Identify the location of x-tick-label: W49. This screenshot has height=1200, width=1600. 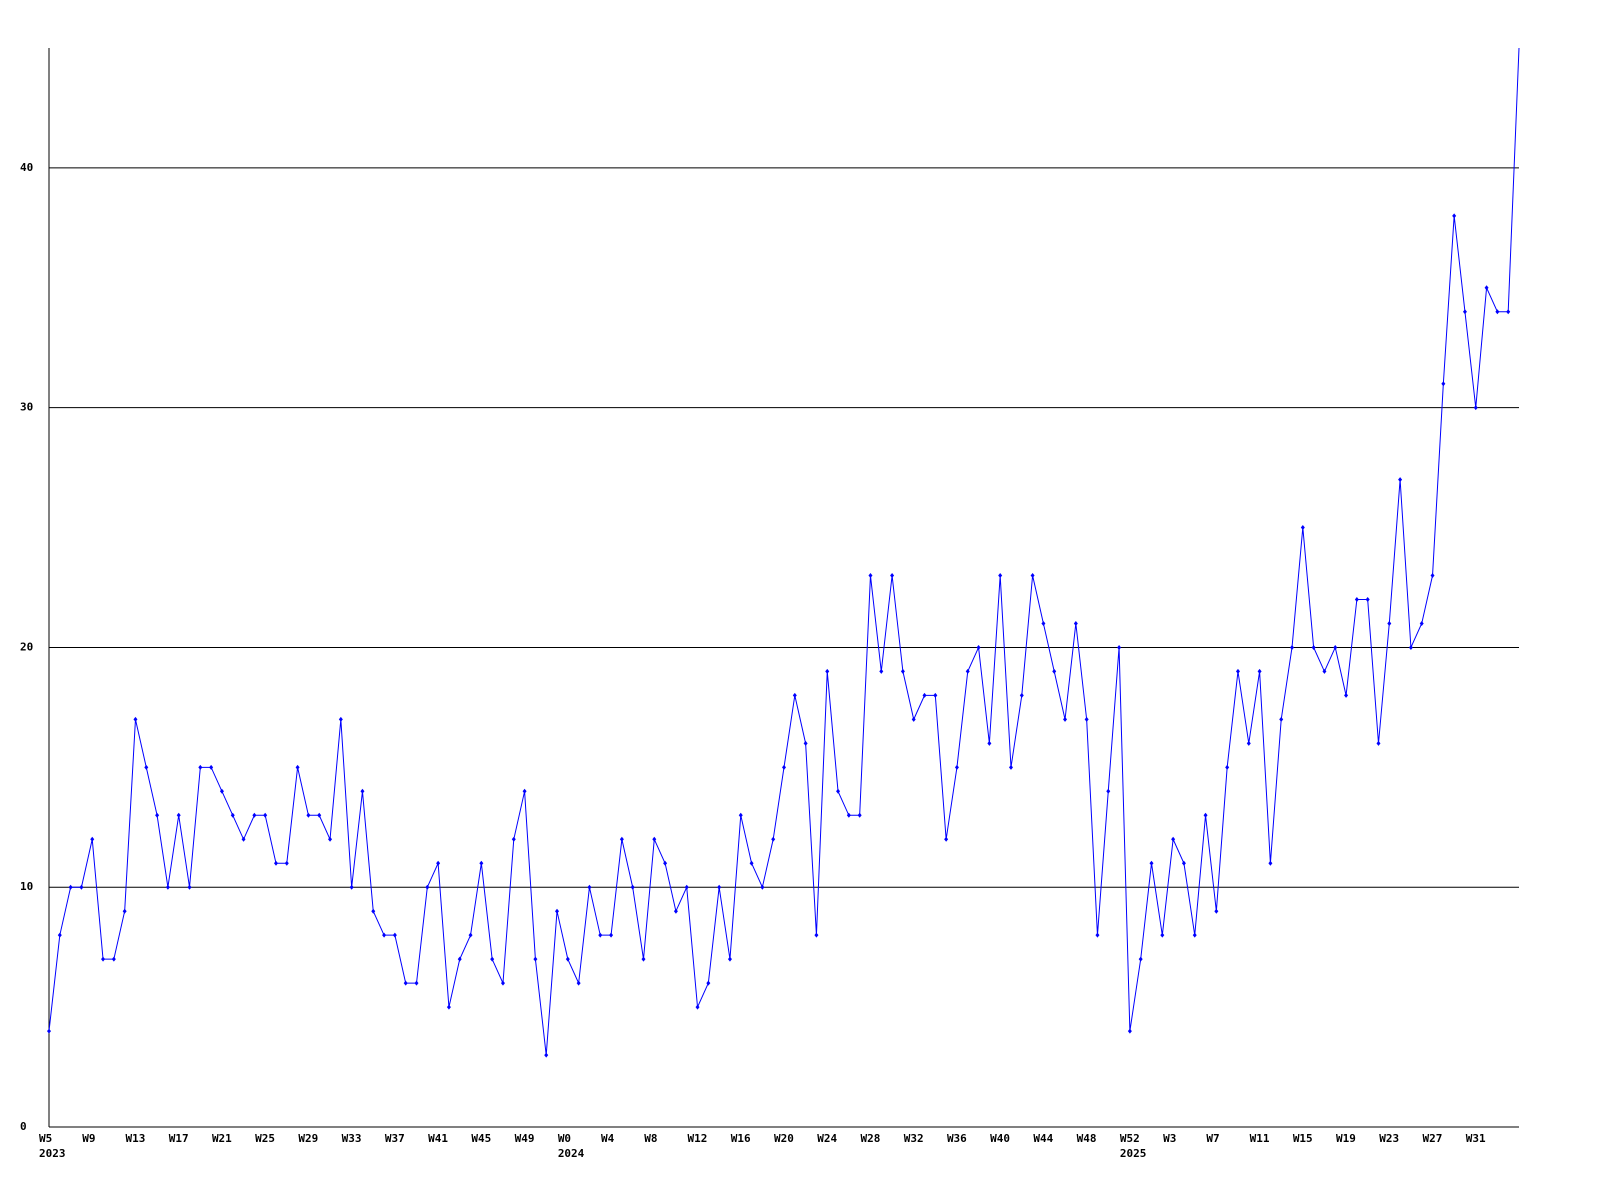
(525, 1138).